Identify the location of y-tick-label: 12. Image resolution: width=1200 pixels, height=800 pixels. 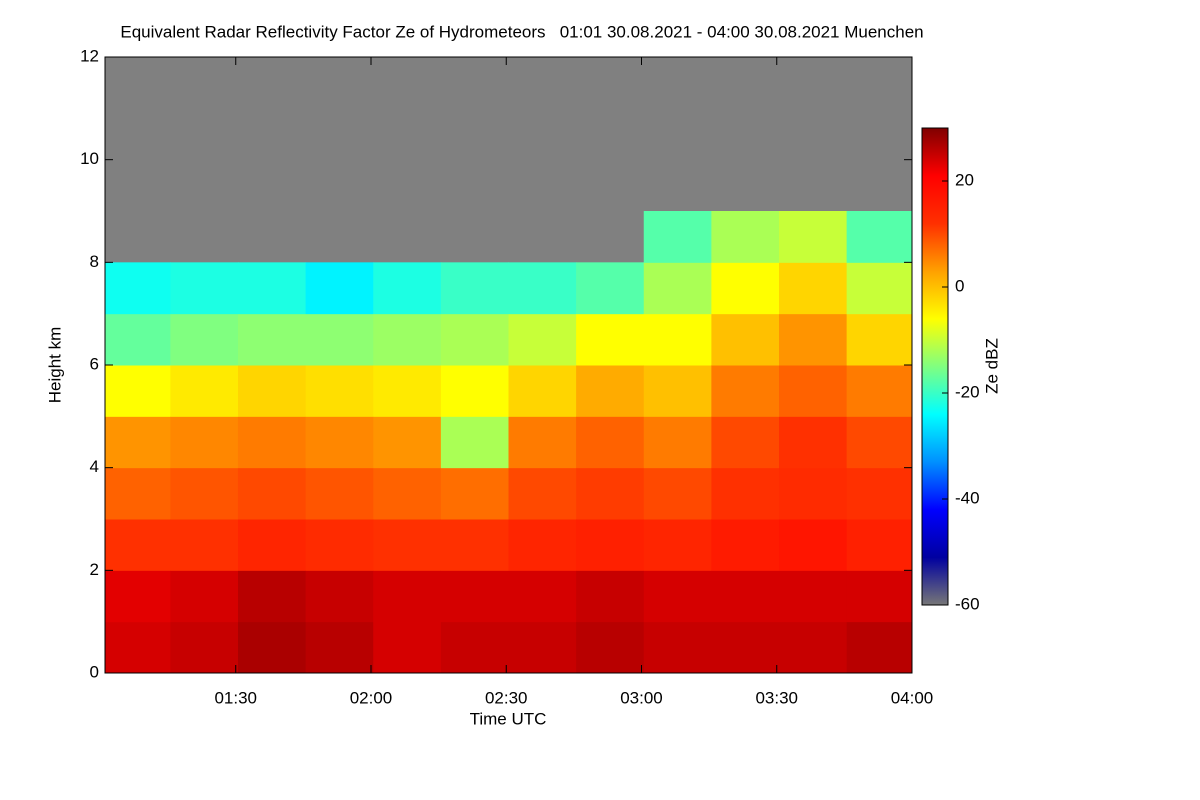
(89, 55).